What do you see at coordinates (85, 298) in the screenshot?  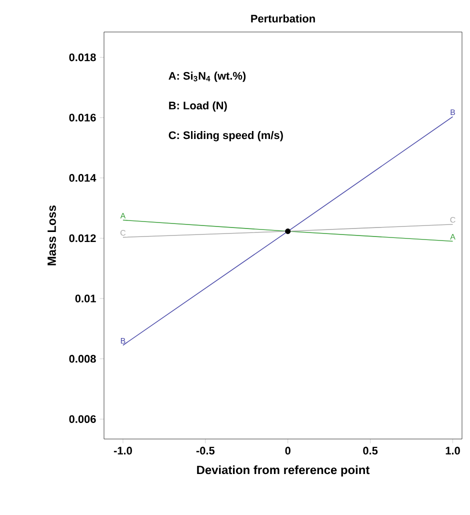 I see `y-tick-label: 0.01` at bounding box center [85, 298].